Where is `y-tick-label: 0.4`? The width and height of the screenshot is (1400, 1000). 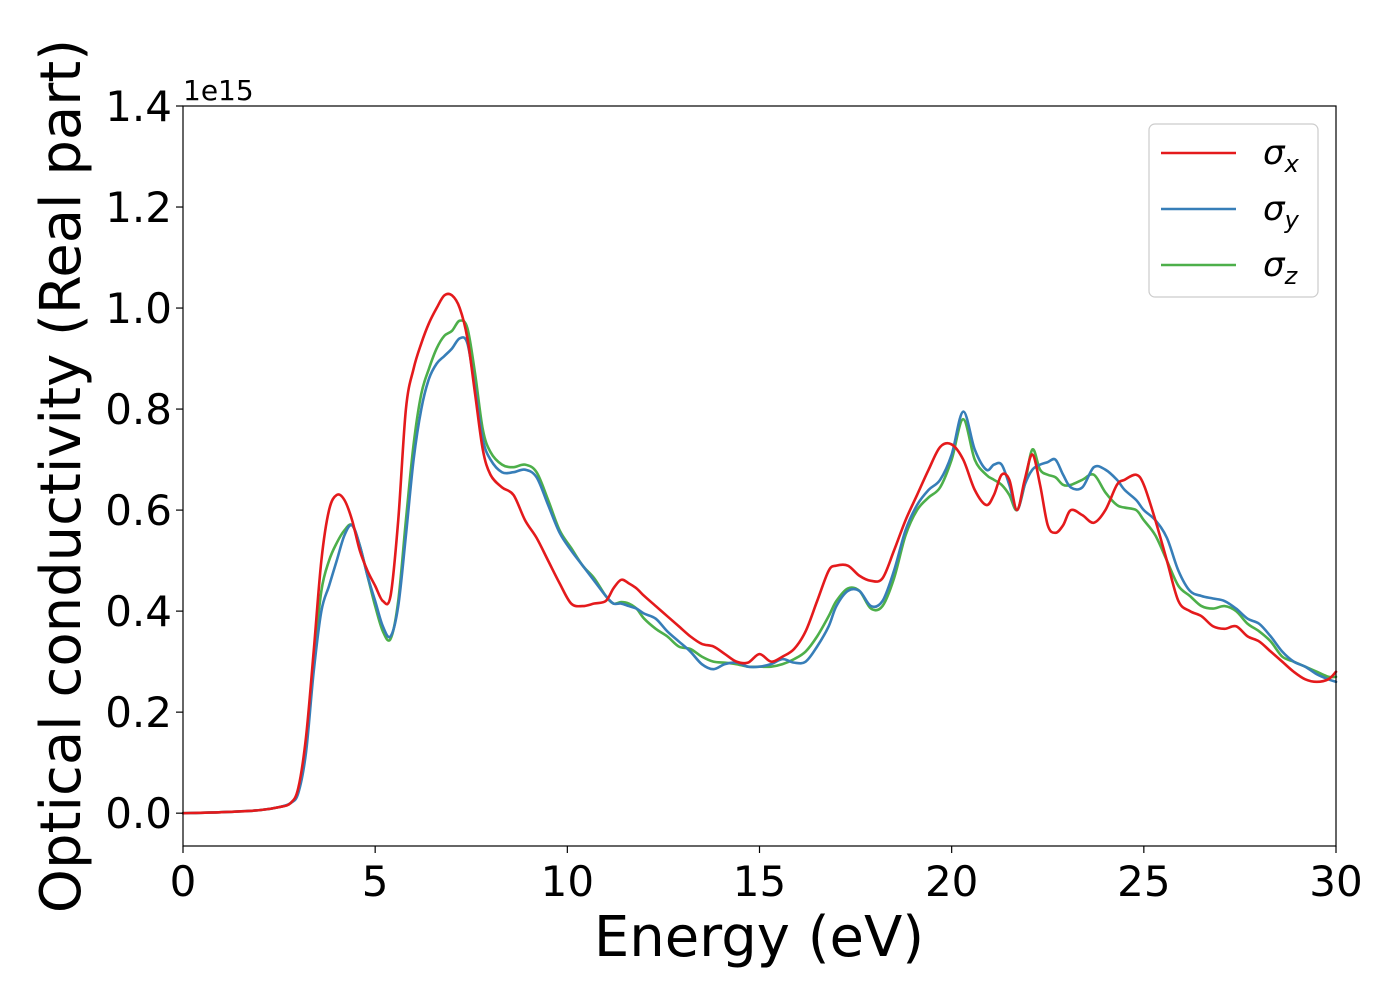 y-tick-label: 0.4 is located at coordinates (138, 611).